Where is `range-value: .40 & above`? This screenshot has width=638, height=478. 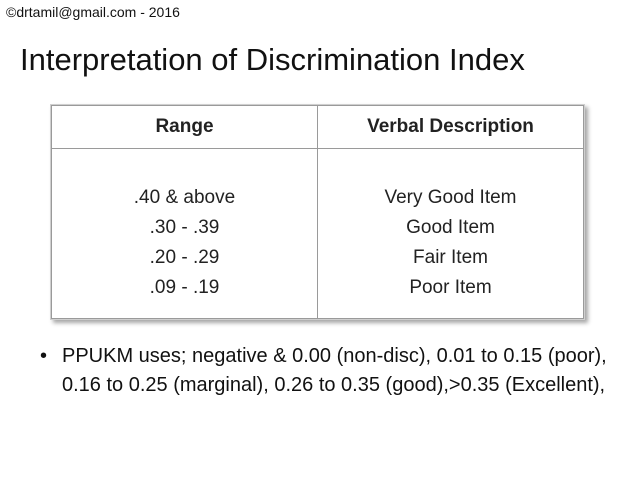 range-value: .40 & above is located at coordinates (184, 197).